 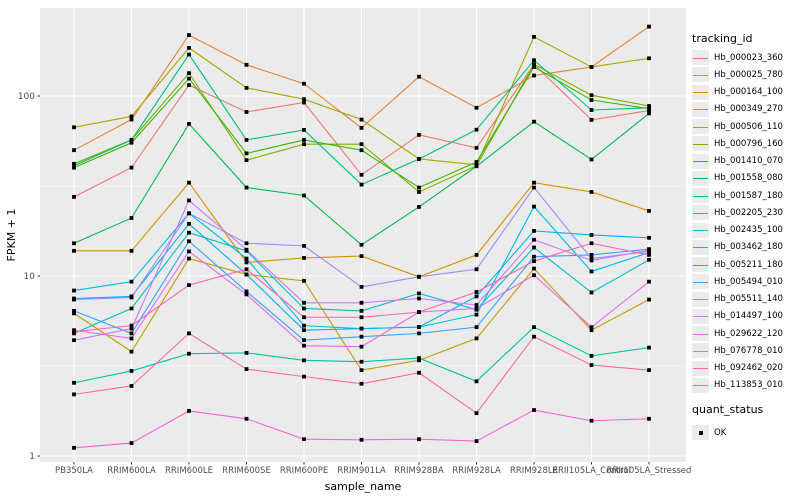 What do you see at coordinates (737, 368) in the screenshot?
I see `legend-item-Hb_092462_020: Hb_092462_020` at bounding box center [737, 368].